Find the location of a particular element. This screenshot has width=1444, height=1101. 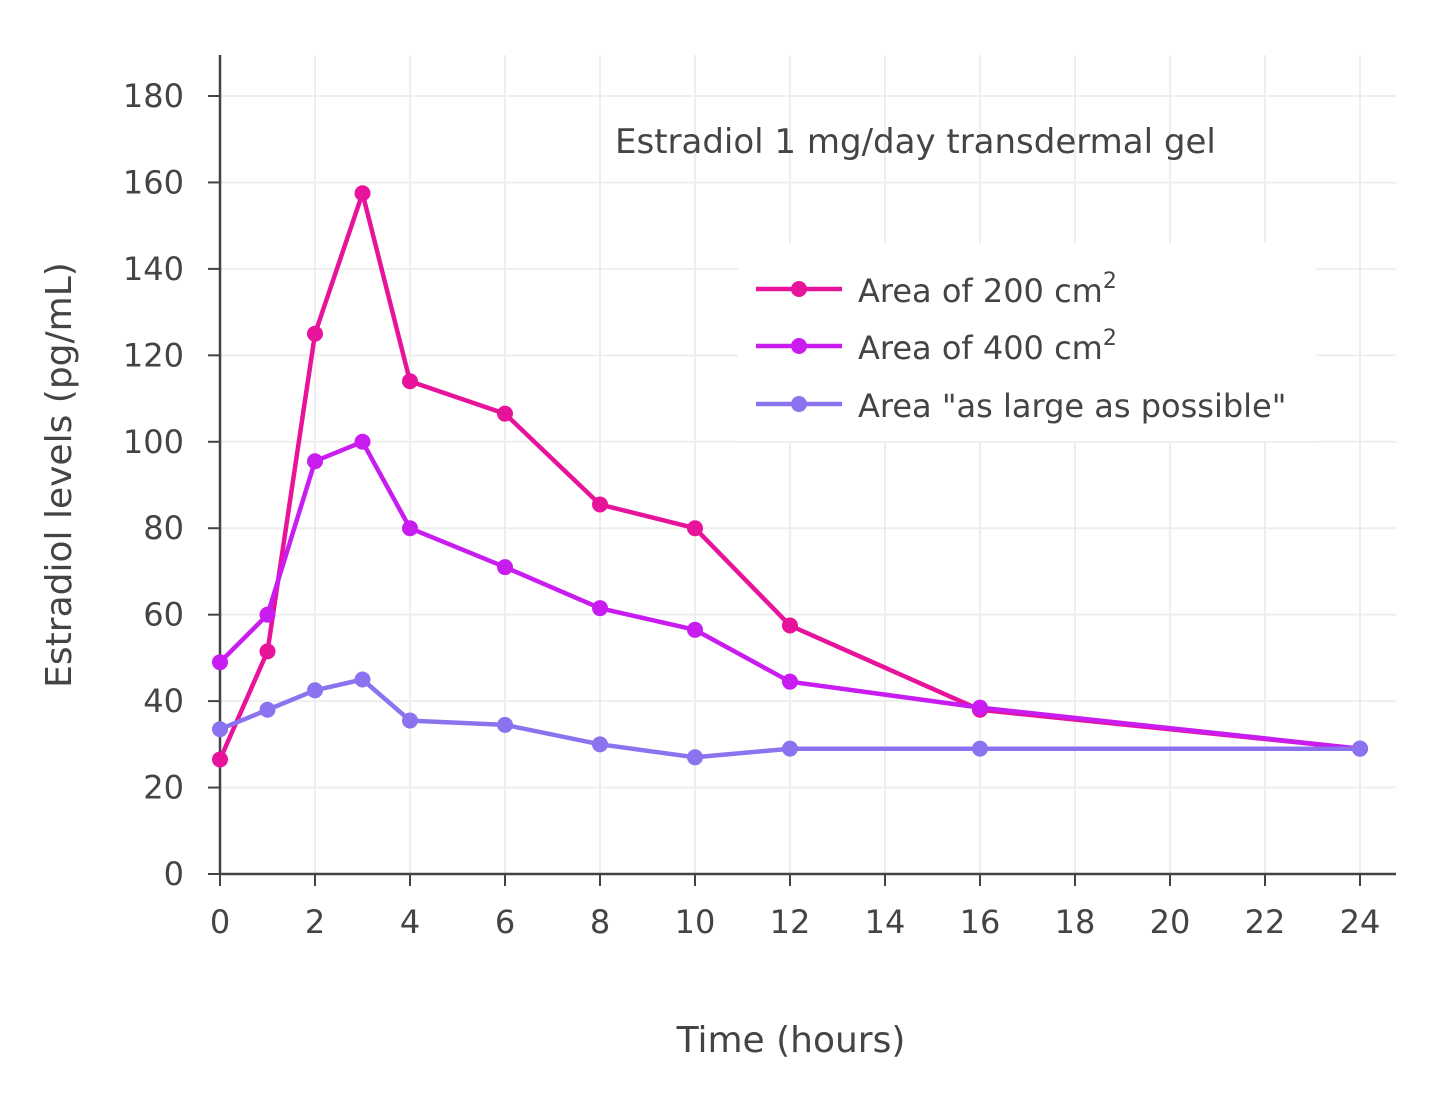

x-tick-label: 4 is located at coordinates (410, 922).